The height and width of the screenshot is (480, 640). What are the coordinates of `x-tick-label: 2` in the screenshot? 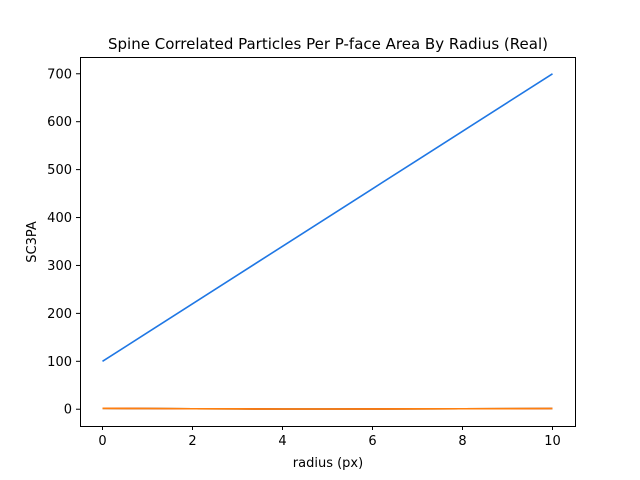 It's located at (192, 441).